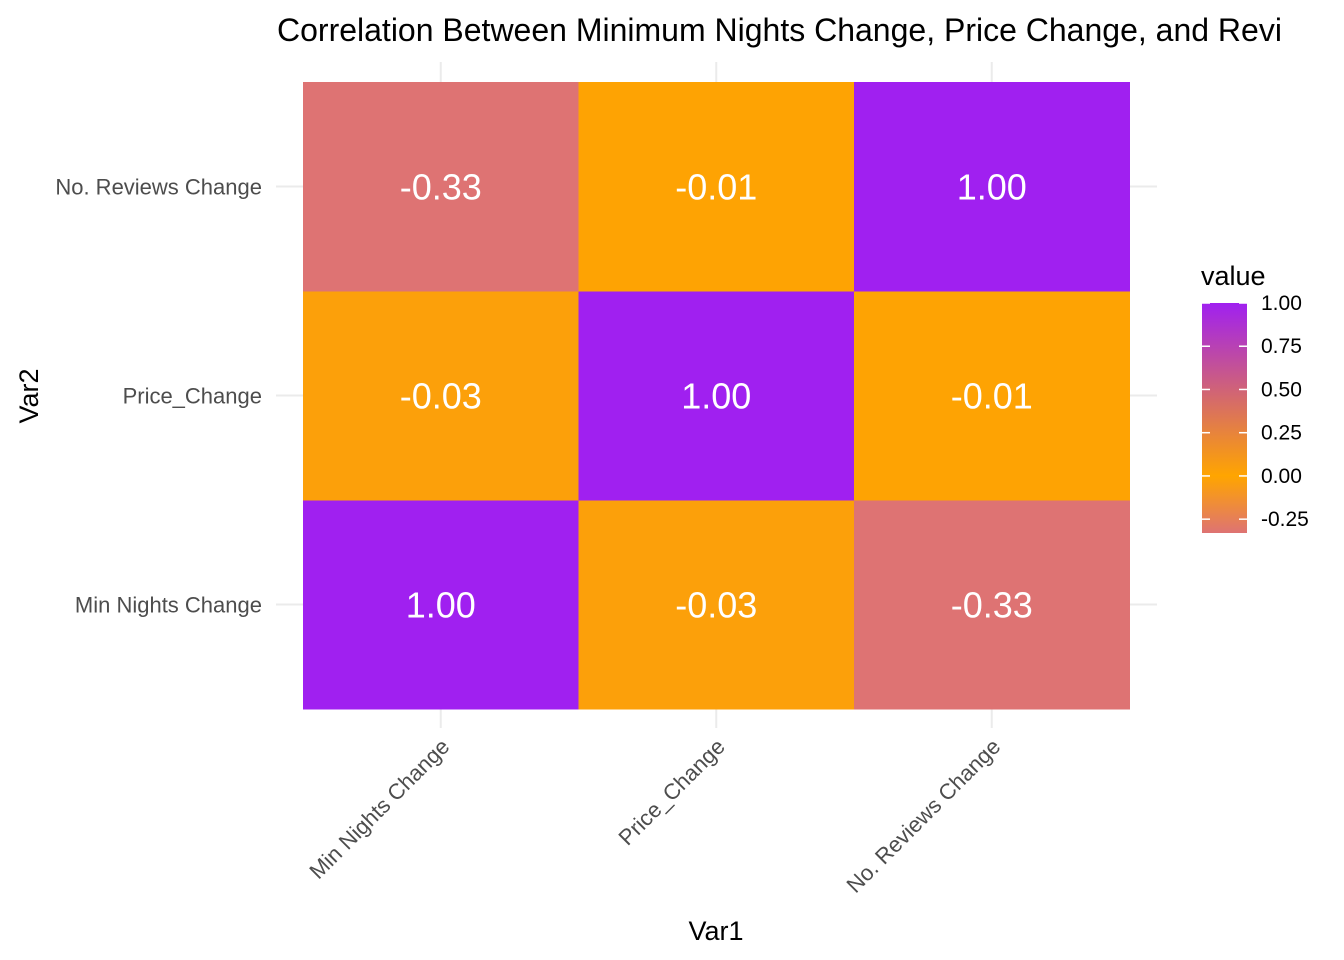  I want to click on heatmap-cell-price-change-price-change, so click(716, 396).